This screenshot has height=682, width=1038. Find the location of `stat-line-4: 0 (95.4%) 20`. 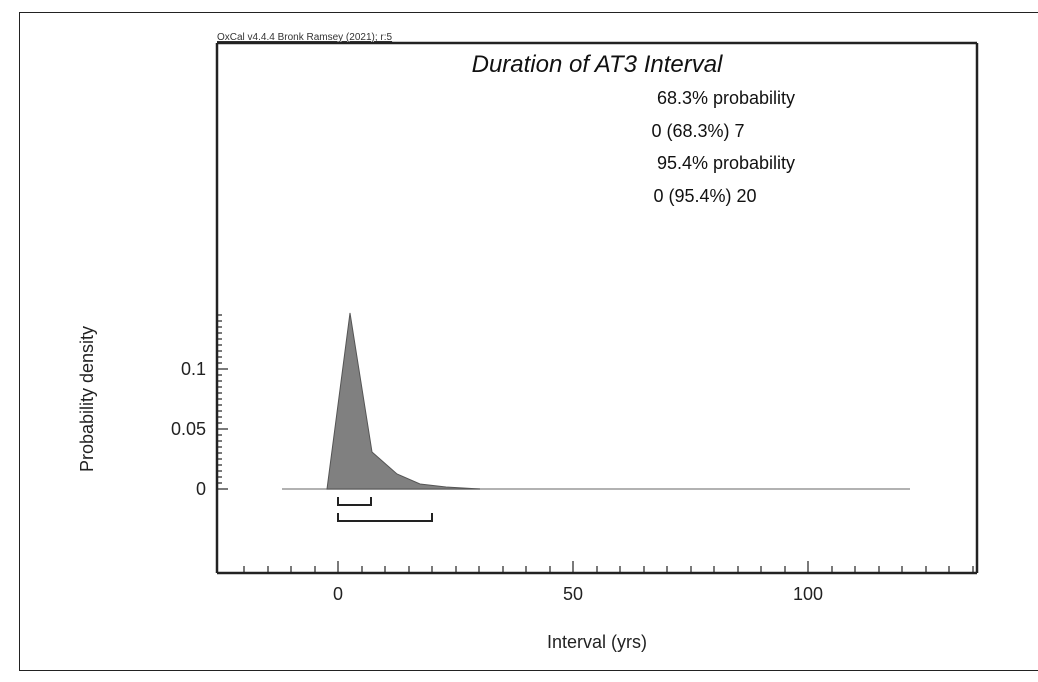

stat-line-4: 0 (95.4%) 20 is located at coordinates (704, 196).